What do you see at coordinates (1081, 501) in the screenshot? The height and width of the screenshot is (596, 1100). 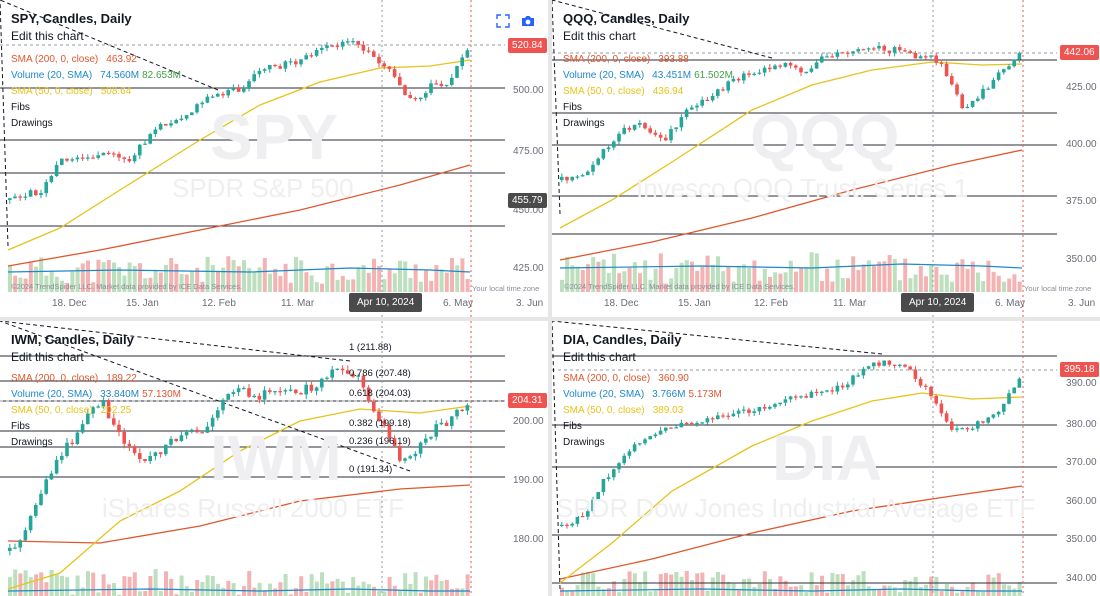 I see `dia-y-tick: 360.00` at bounding box center [1081, 501].